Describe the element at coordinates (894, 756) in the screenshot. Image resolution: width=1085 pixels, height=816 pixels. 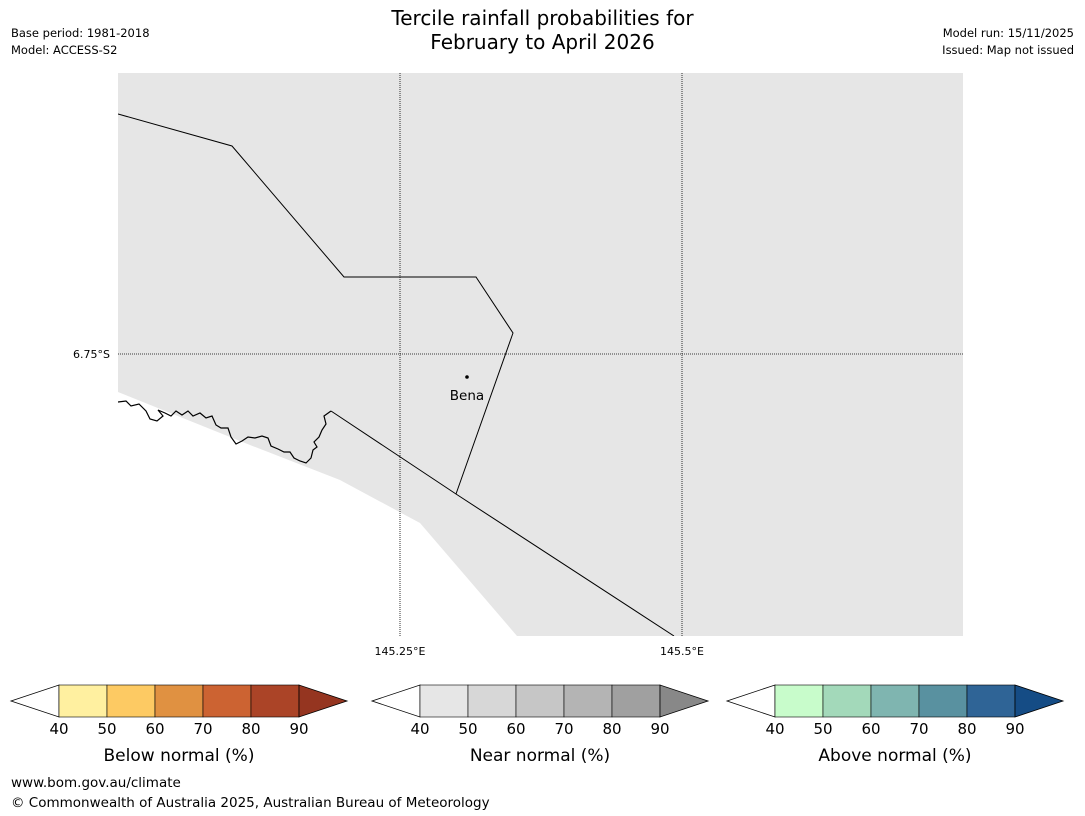
I see `colorbar-label: Above normal (%)` at that location.